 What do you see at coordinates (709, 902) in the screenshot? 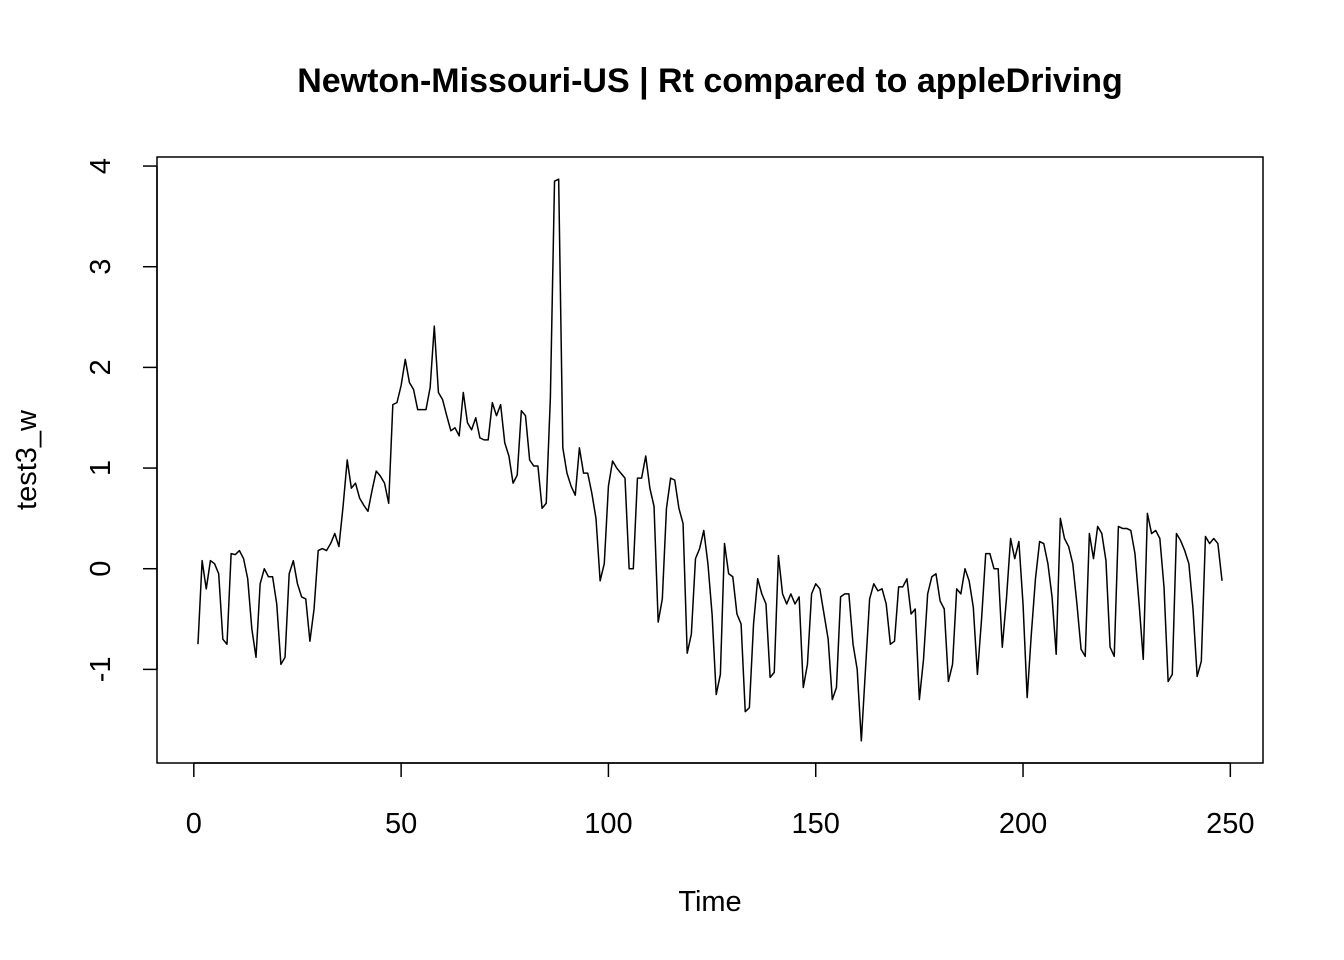
I see `x-axis-label: Time` at bounding box center [709, 902].